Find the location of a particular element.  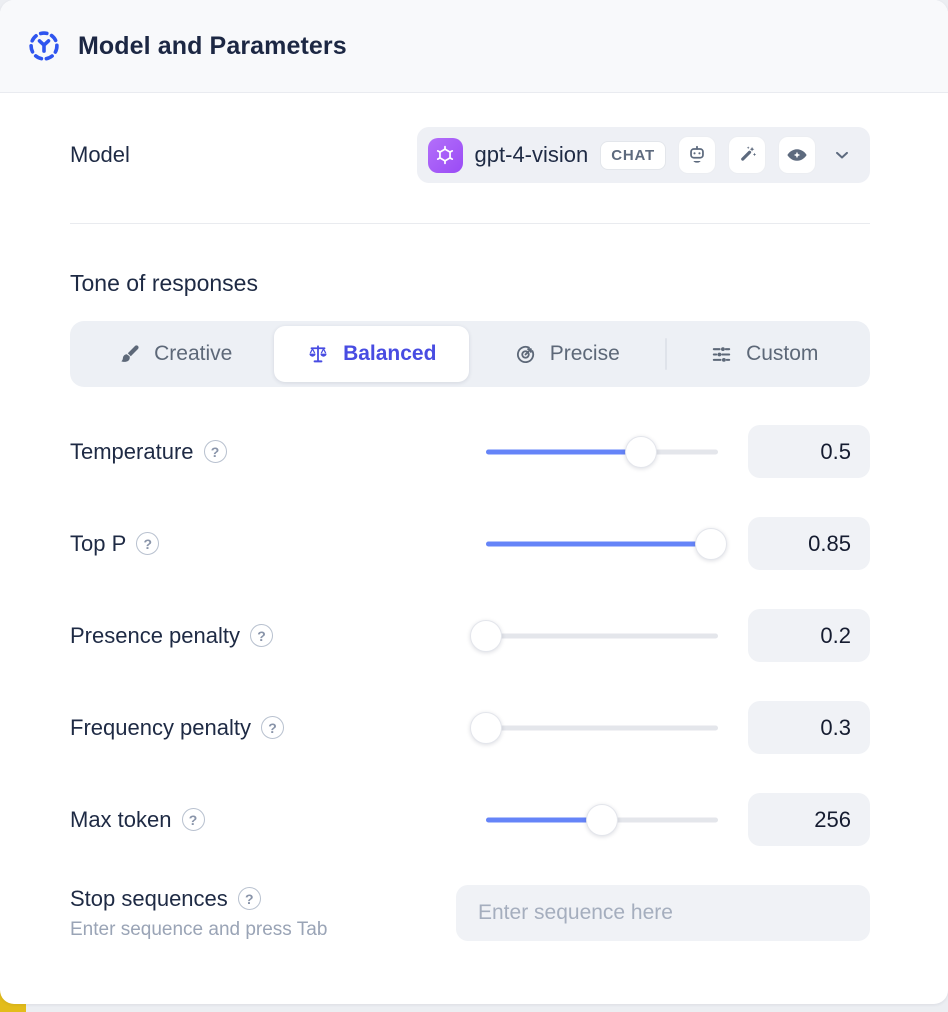

vision-eye-icon is located at coordinates (797, 155).